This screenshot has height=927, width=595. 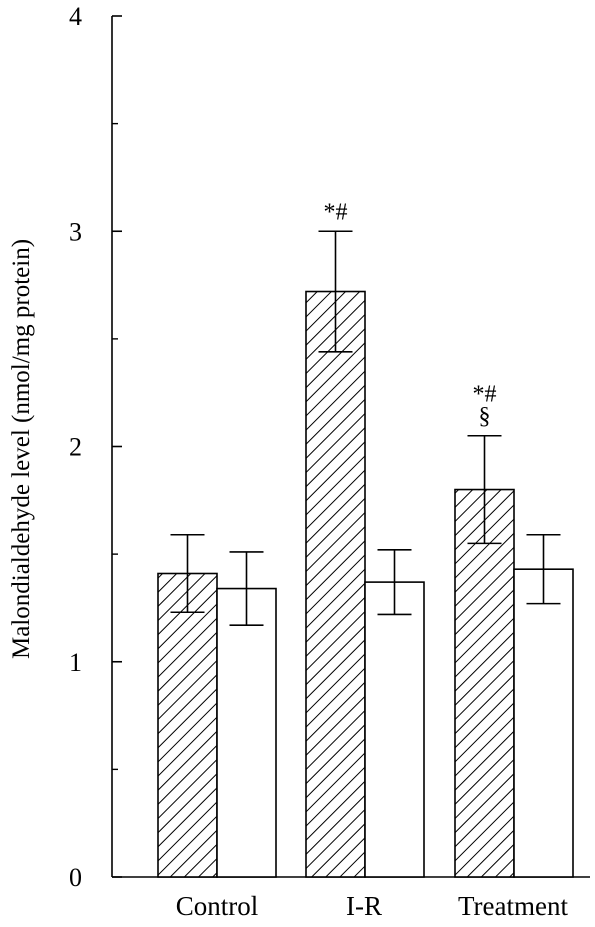 What do you see at coordinates (543, 723) in the screenshot?
I see `bar-white-treatment` at bounding box center [543, 723].